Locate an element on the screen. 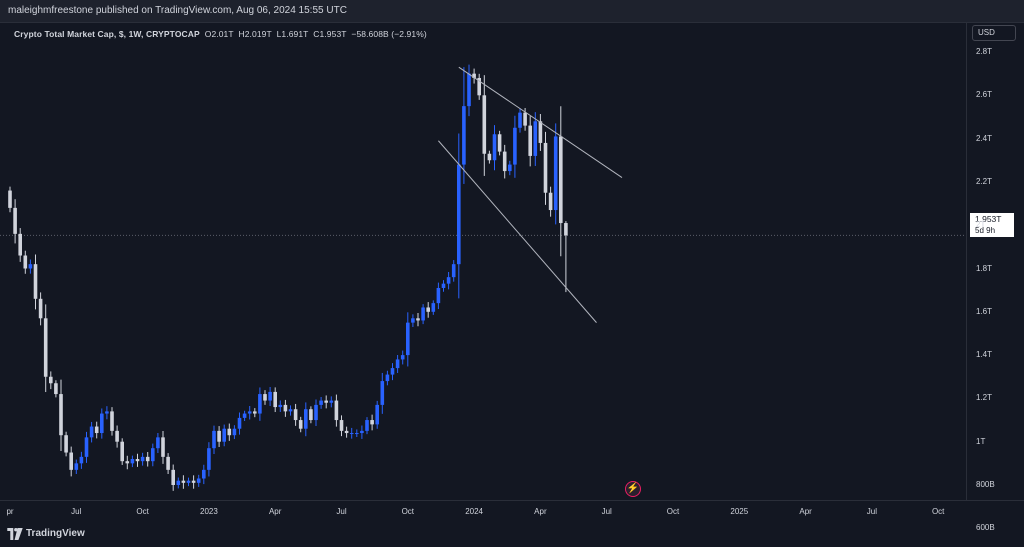  low-value: 1.691T is located at coordinates (295, 34).